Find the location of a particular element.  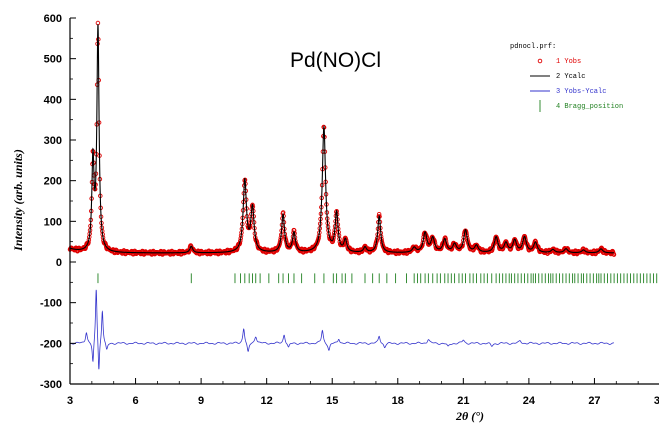

legend-label: 3 Yobs-Ycalc is located at coordinates (581, 92).